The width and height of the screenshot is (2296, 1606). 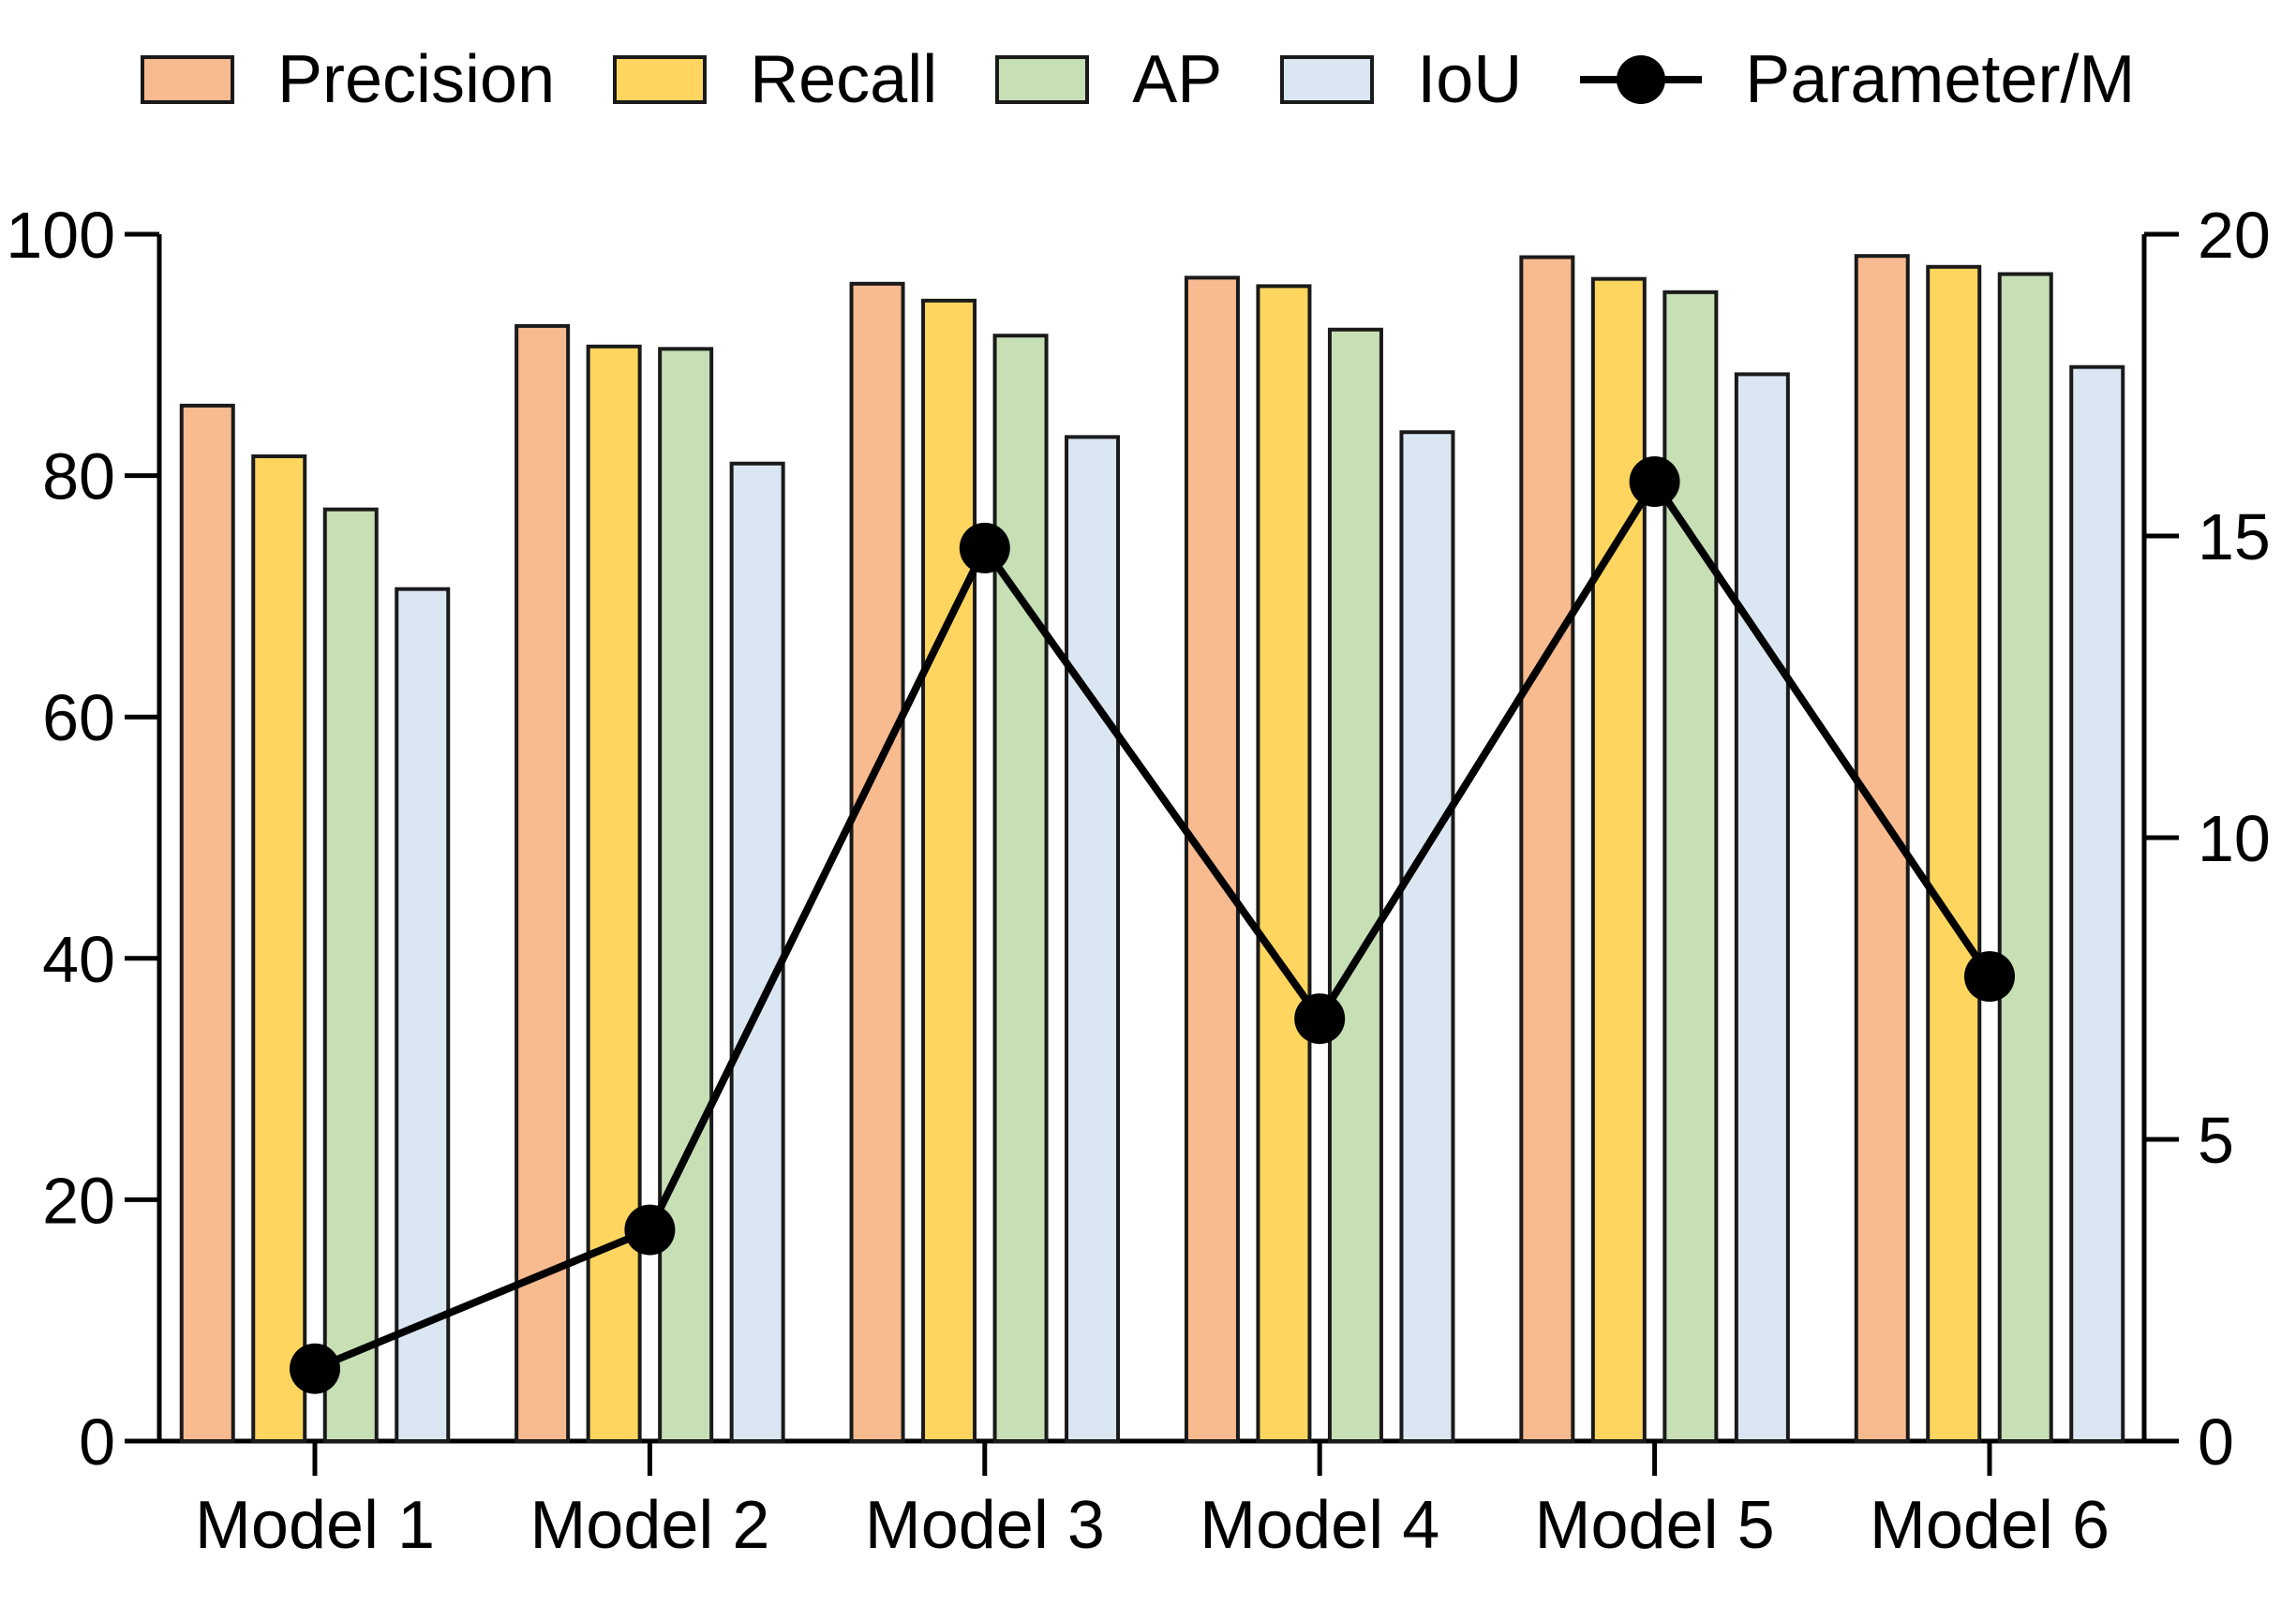 What do you see at coordinates (1941, 79) in the screenshot?
I see `legend-label: Parameter/M` at bounding box center [1941, 79].